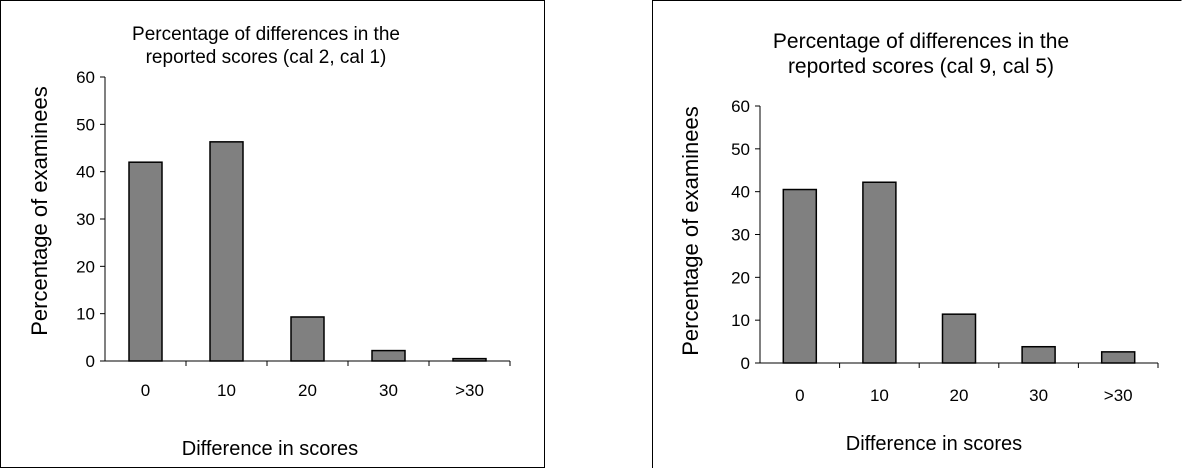 Image resolution: width=1182 pixels, height=468 pixels. I want to click on chart-title-line-2: reported scores (cal 2, cal 1), so click(266, 57).